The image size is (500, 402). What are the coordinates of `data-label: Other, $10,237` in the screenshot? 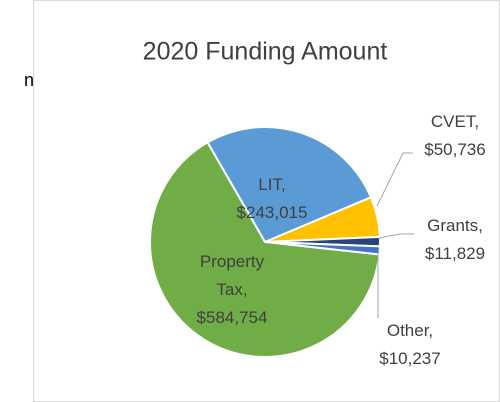 It's located at (410, 345).